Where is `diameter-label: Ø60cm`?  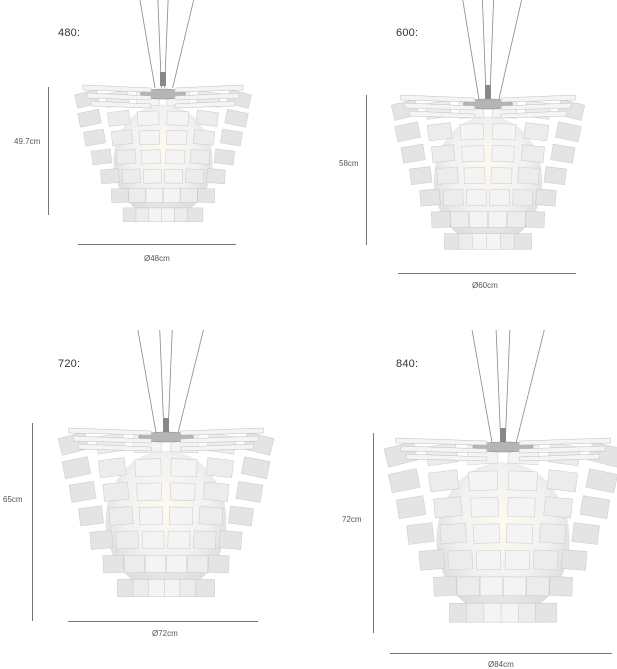 diameter-label: Ø60cm is located at coordinates (485, 285).